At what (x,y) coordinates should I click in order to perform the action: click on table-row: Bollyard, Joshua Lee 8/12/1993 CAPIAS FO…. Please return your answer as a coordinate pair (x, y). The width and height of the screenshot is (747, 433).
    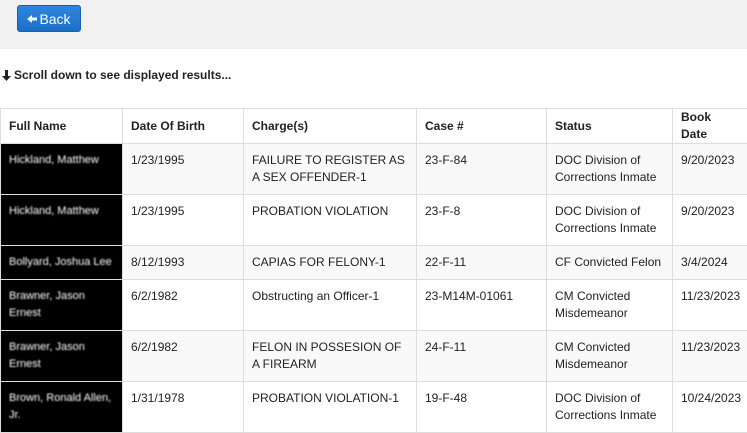
    Looking at the image, I should click on (374, 263).